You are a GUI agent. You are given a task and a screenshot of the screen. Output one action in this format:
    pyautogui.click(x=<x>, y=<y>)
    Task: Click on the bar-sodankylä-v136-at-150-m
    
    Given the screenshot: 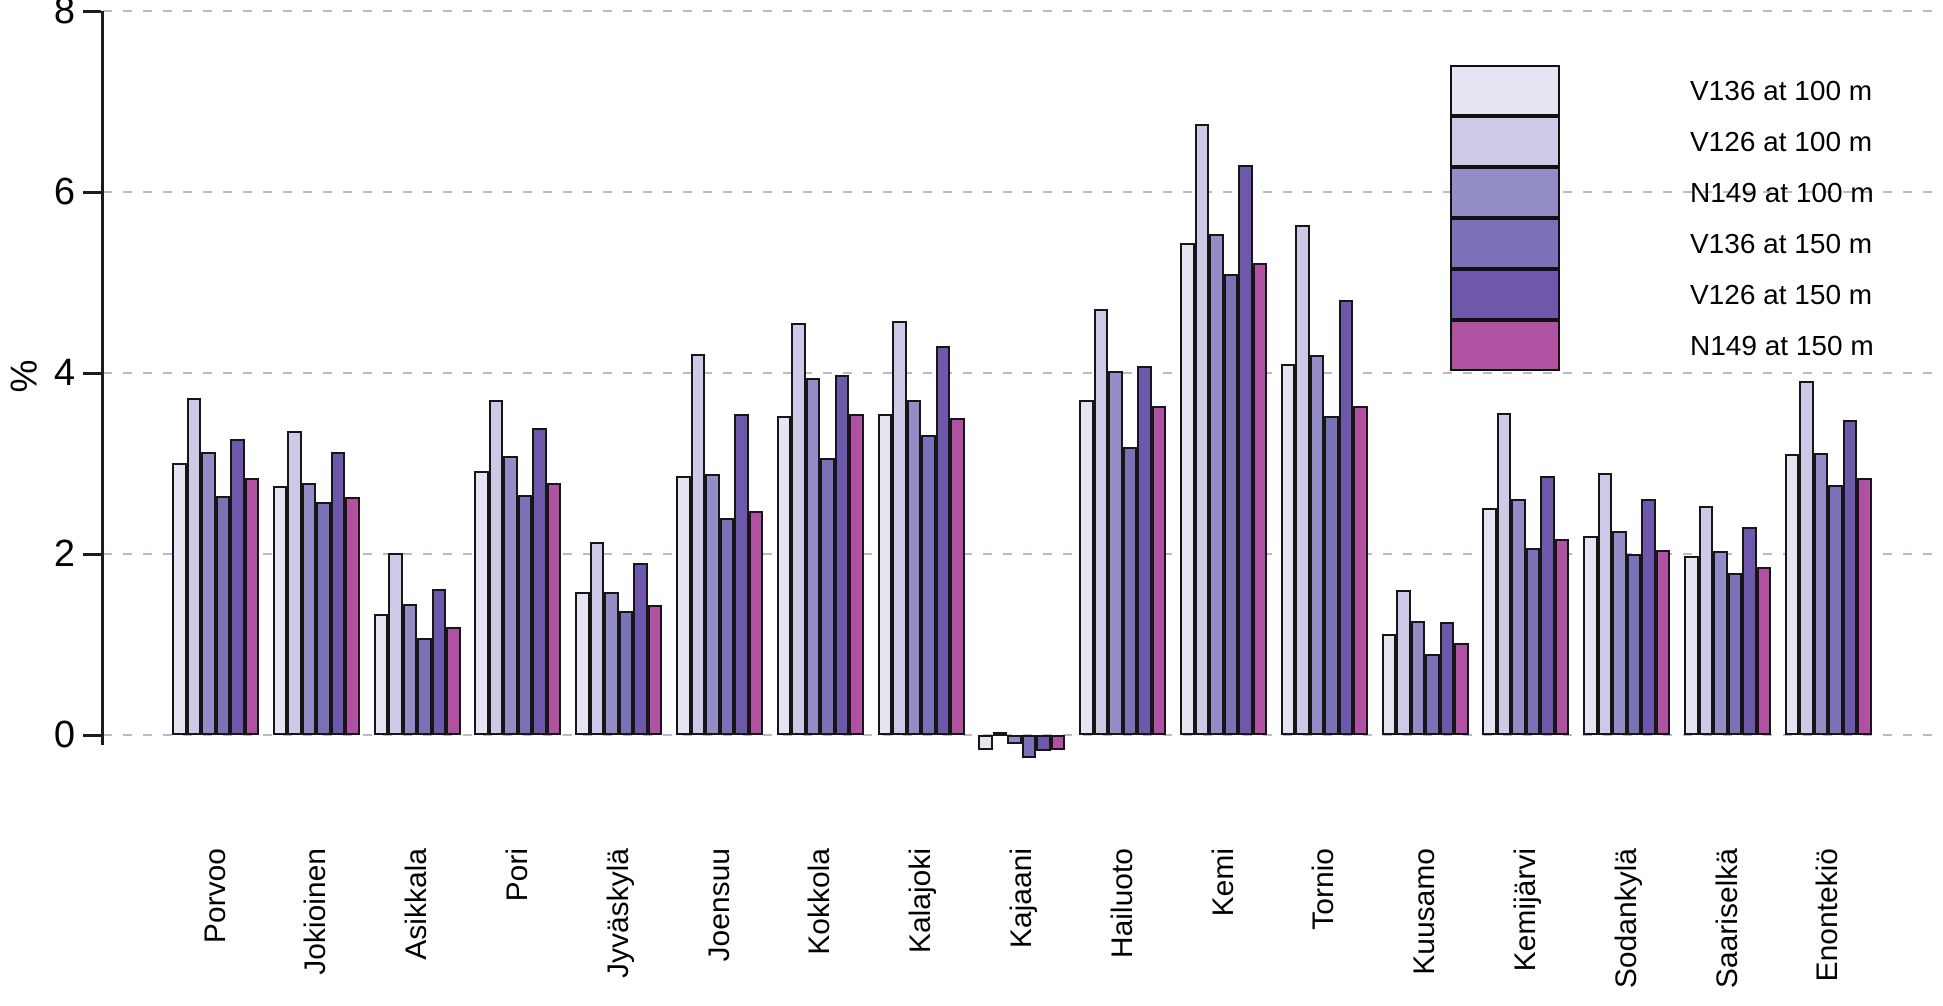 What is the action you would take?
    pyautogui.click(x=1634, y=644)
    